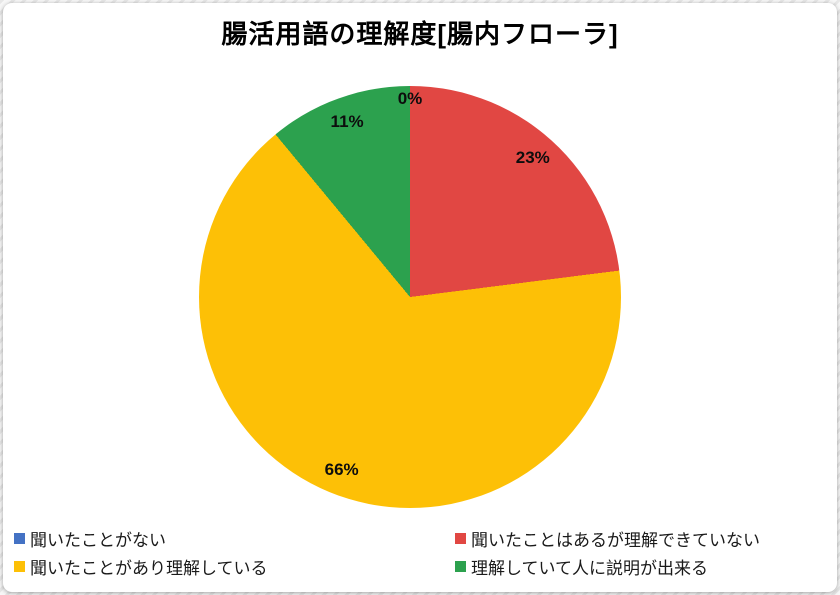 Image resolution: width=840 pixels, height=595 pixels. I want to click on legend-label: 聞いたことがあり理解している, so click(149, 568).